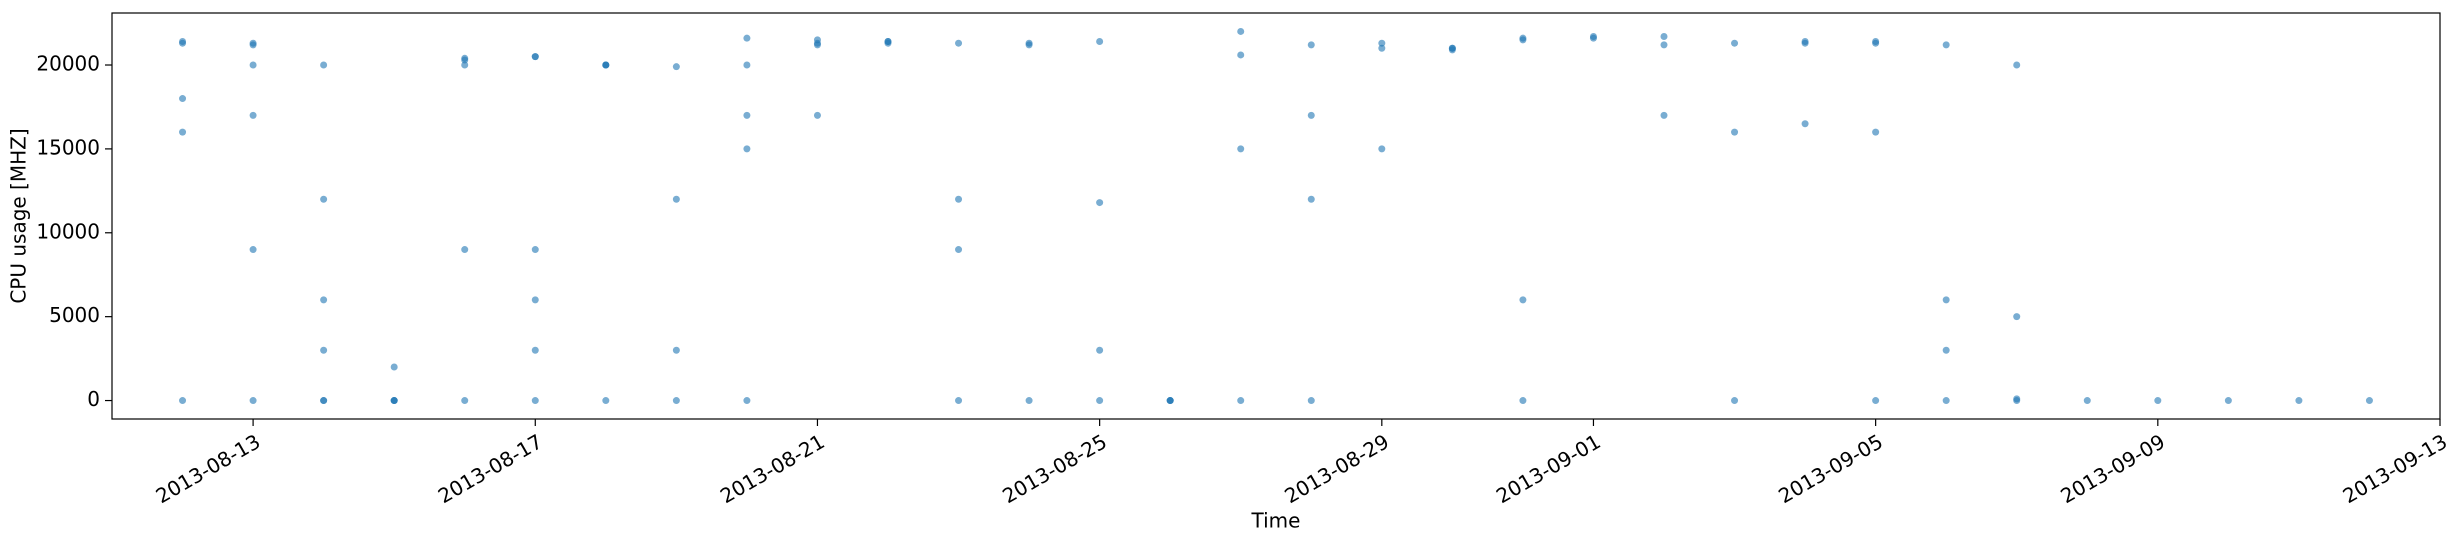  What do you see at coordinates (1336, 468) in the screenshot?
I see `x-tick-label: 2013-08-29` at bounding box center [1336, 468].